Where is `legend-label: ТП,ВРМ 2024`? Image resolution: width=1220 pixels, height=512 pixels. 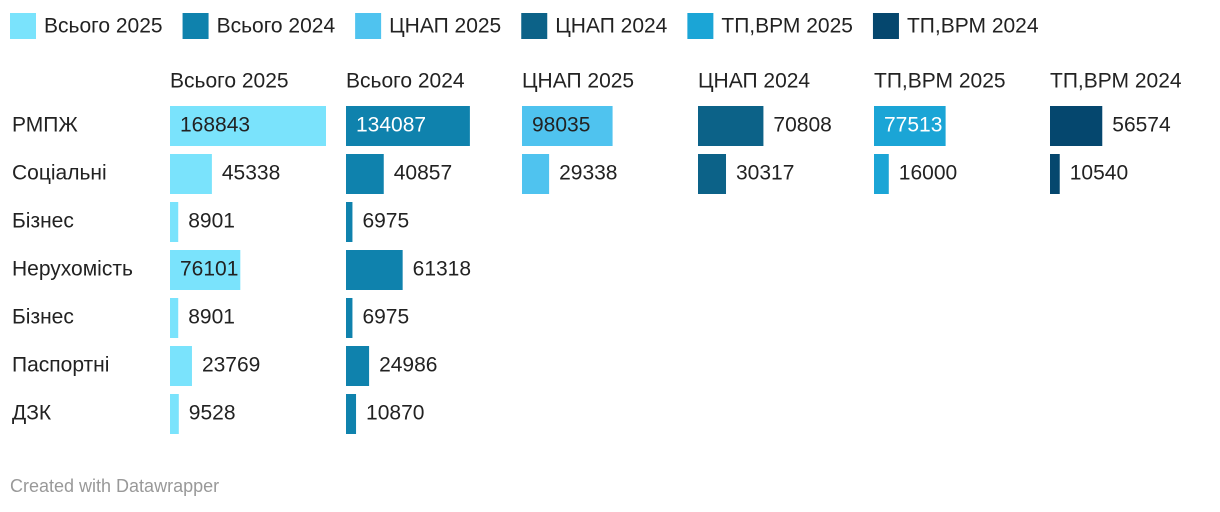
legend-label: ТП,ВРМ 2024 is located at coordinates (973, 26).